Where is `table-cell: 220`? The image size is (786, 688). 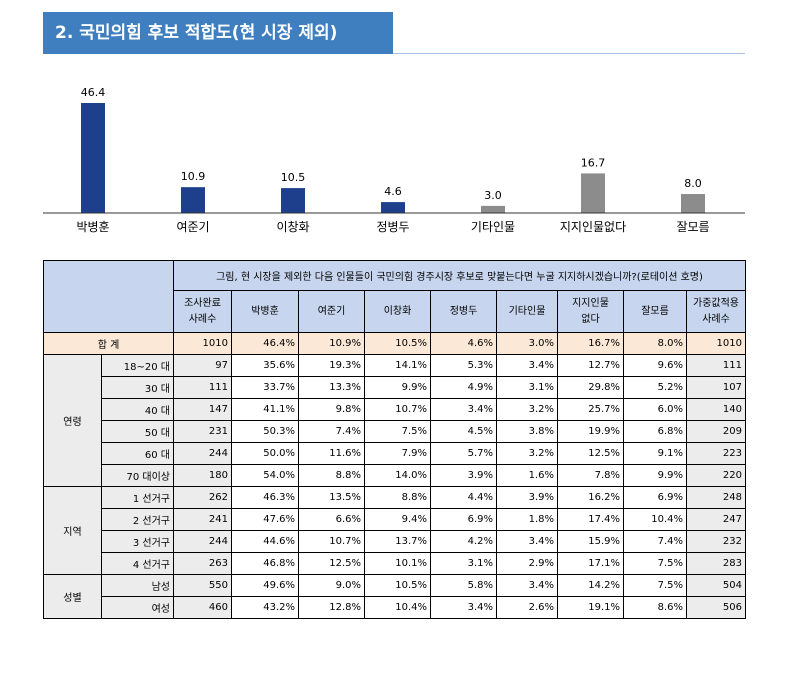
table-cell: 220 is located at coordinates (716, 475).